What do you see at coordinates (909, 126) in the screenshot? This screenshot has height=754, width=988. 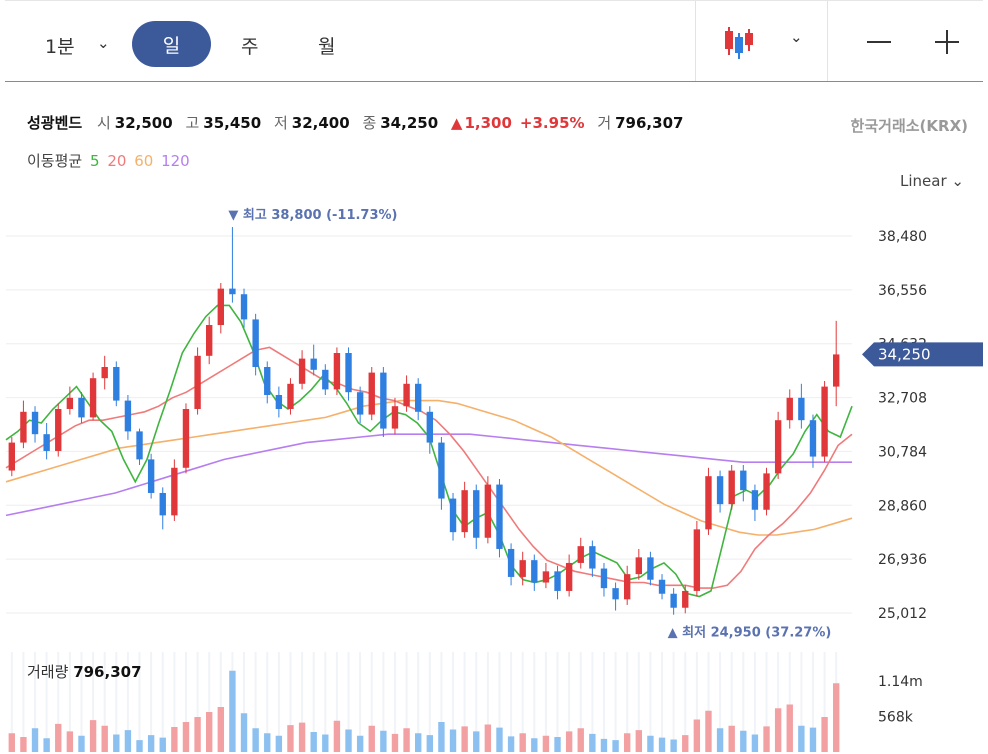 I see `exchange-label: 한국거래소(KRX)` at bounding box center [909, 126].